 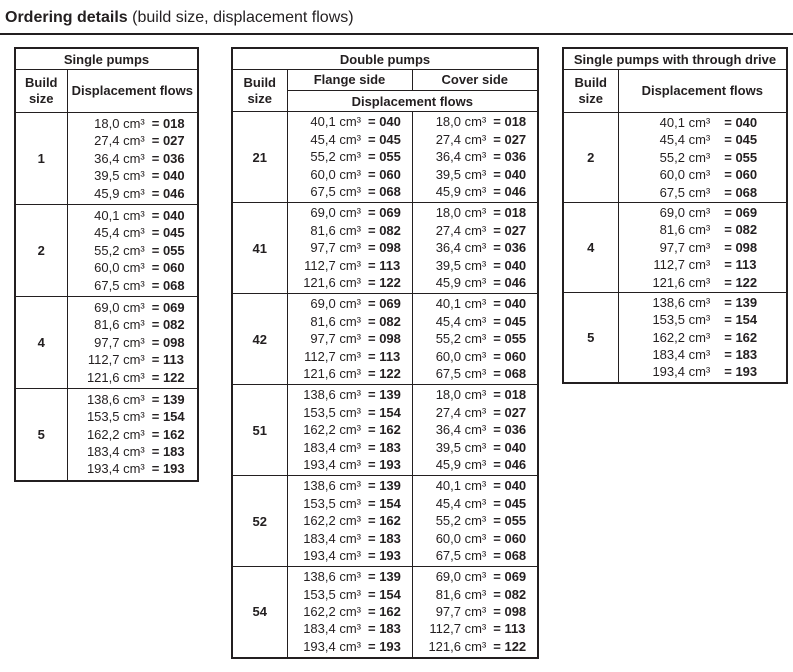 What do you see at coordinates (349, 394) in the screenshot?
I see `flow-line: 138,6 cm³ = 139` at bounding box center [349, 394].